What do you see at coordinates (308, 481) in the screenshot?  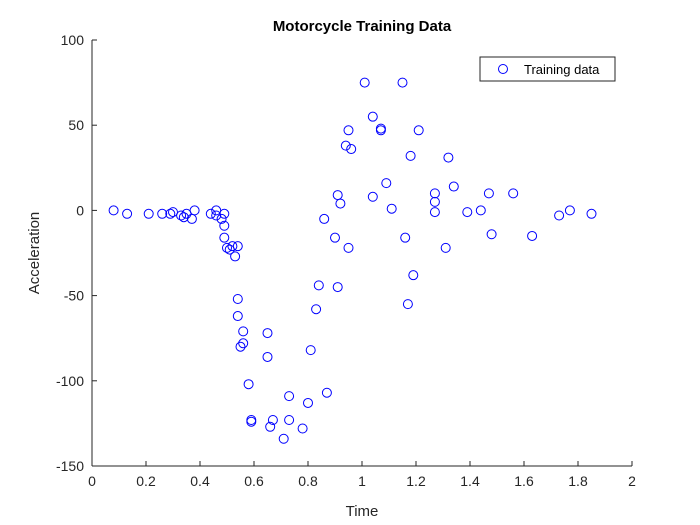 I see `x-tick-label: 0.8` at bounding box center [308, 481].